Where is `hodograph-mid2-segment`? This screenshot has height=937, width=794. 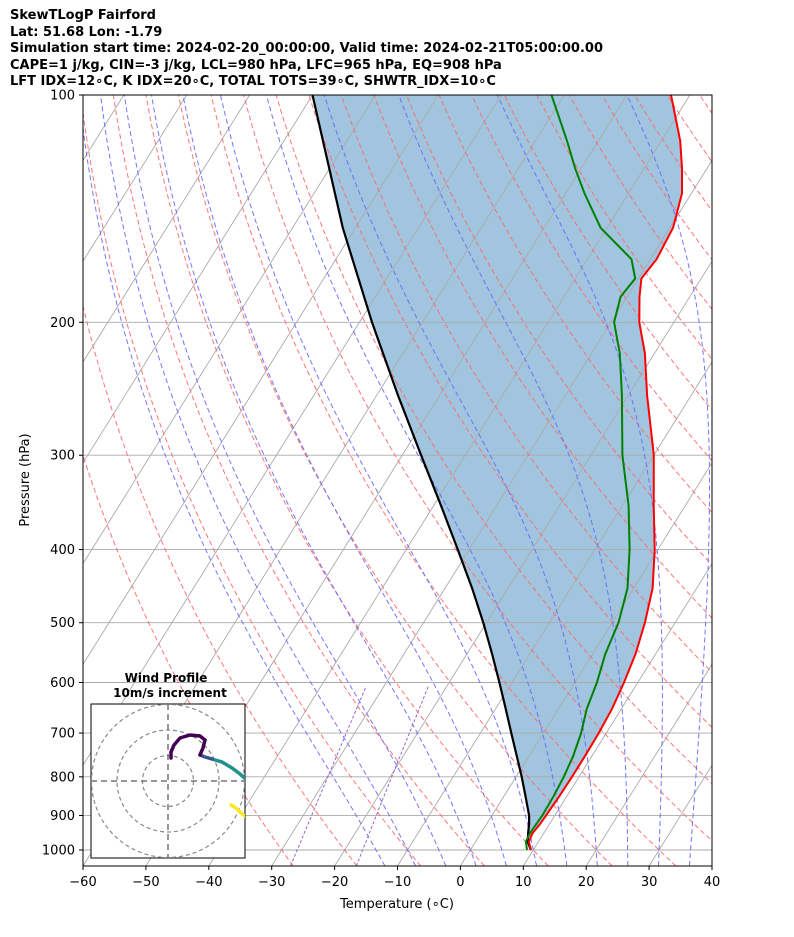 hodograph-mid2-segment is located at coordinates (206, 757).